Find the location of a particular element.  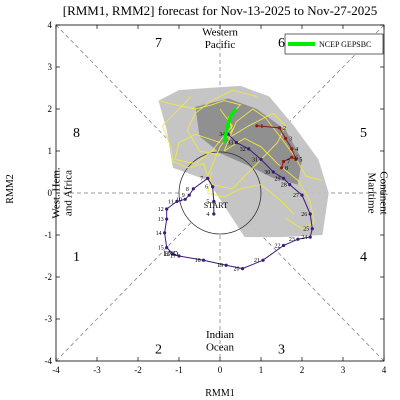

y-tick-label: -2 is located at coordinates (49, 277).